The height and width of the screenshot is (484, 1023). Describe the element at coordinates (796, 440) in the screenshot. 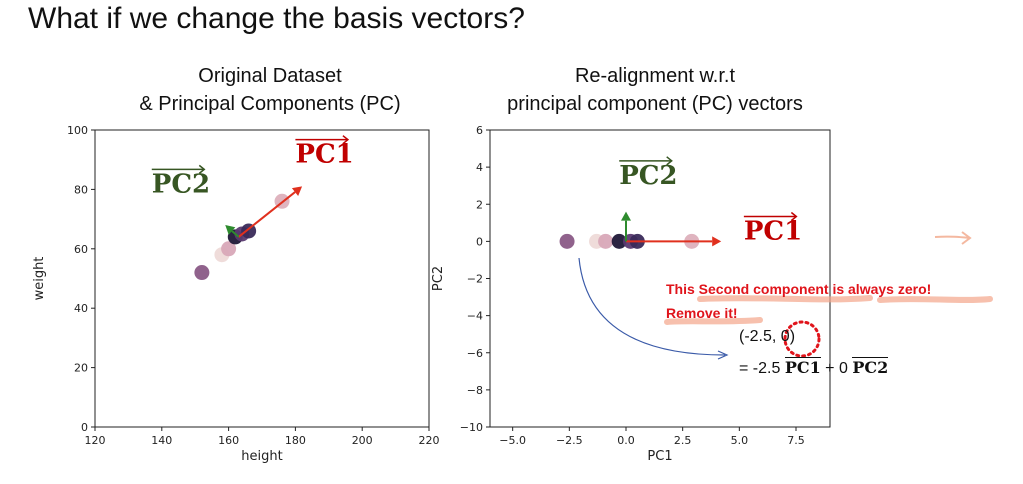

I see `x-tick-label: 7.5` at that location.